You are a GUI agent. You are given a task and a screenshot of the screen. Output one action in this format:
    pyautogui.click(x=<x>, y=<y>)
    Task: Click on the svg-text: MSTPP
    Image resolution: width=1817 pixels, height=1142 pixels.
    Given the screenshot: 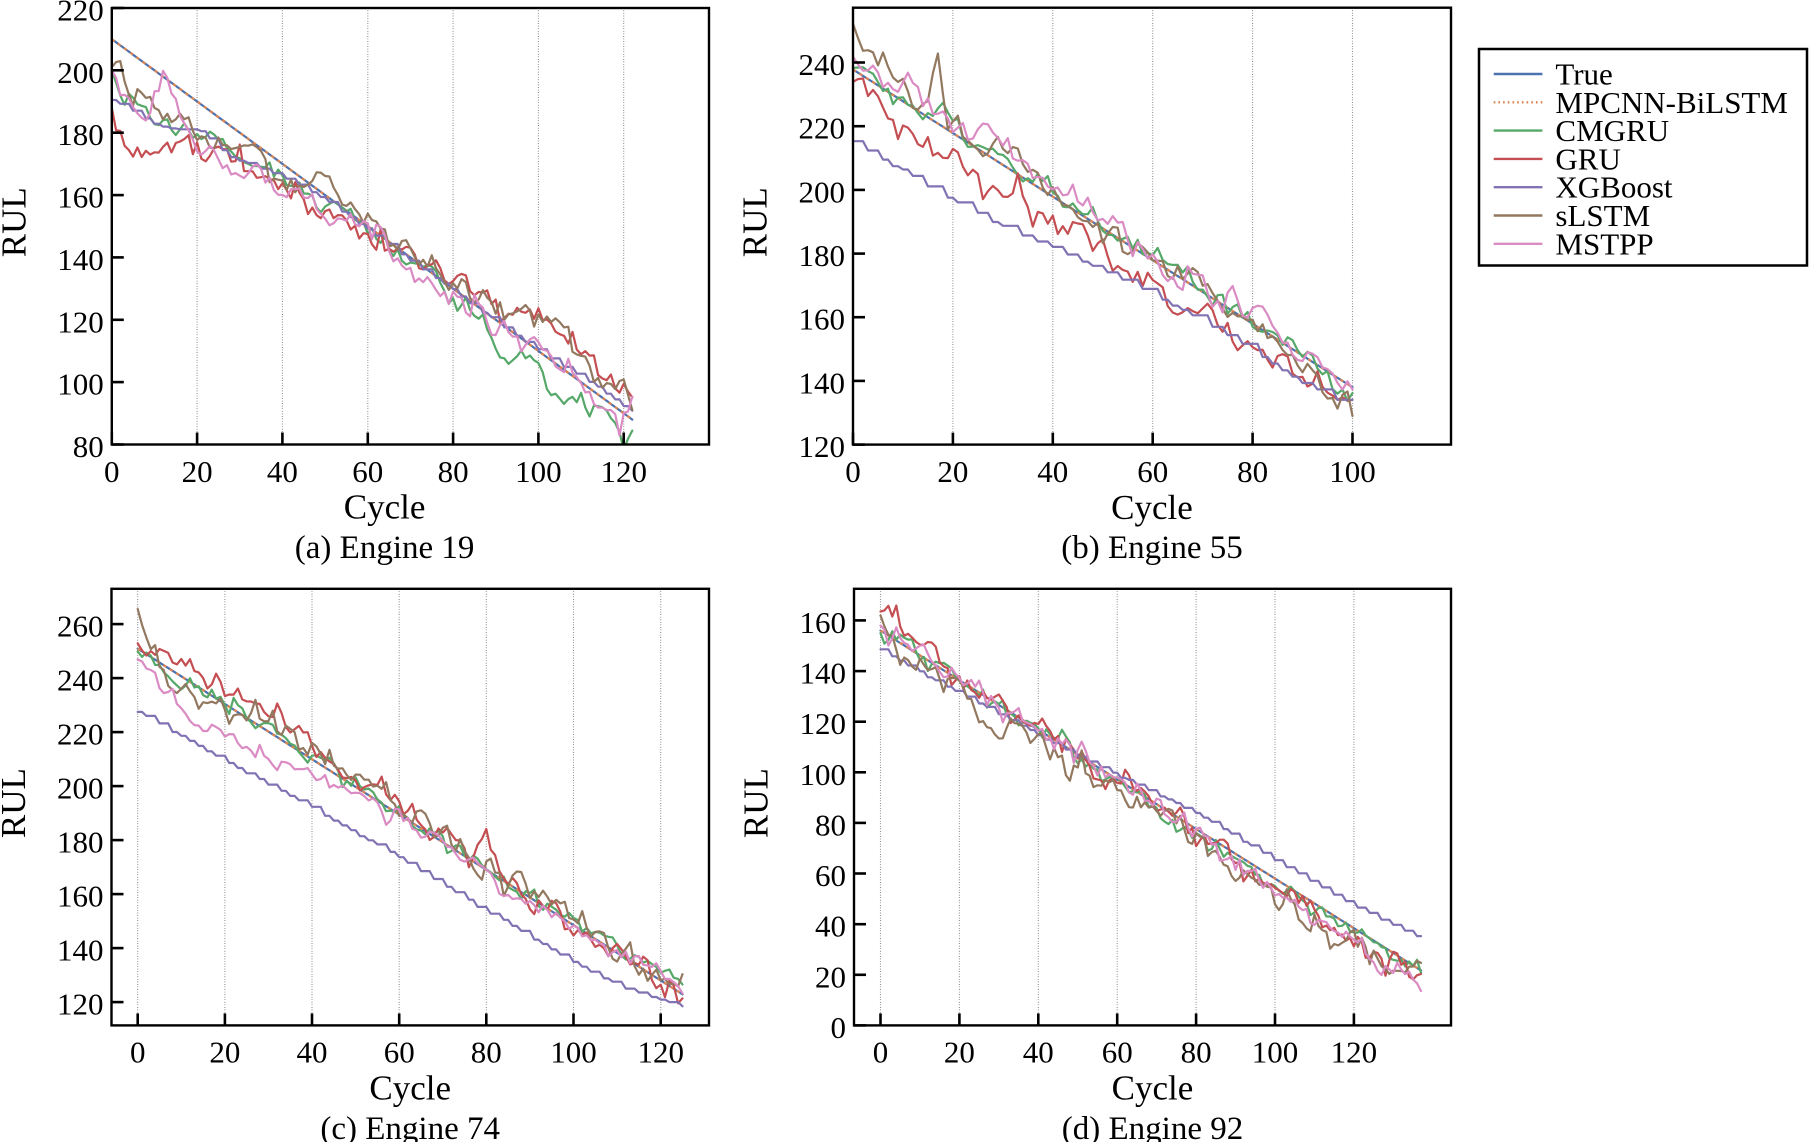 What is the action you would take?
    pyautogui.click(x=1604, y=243)
    